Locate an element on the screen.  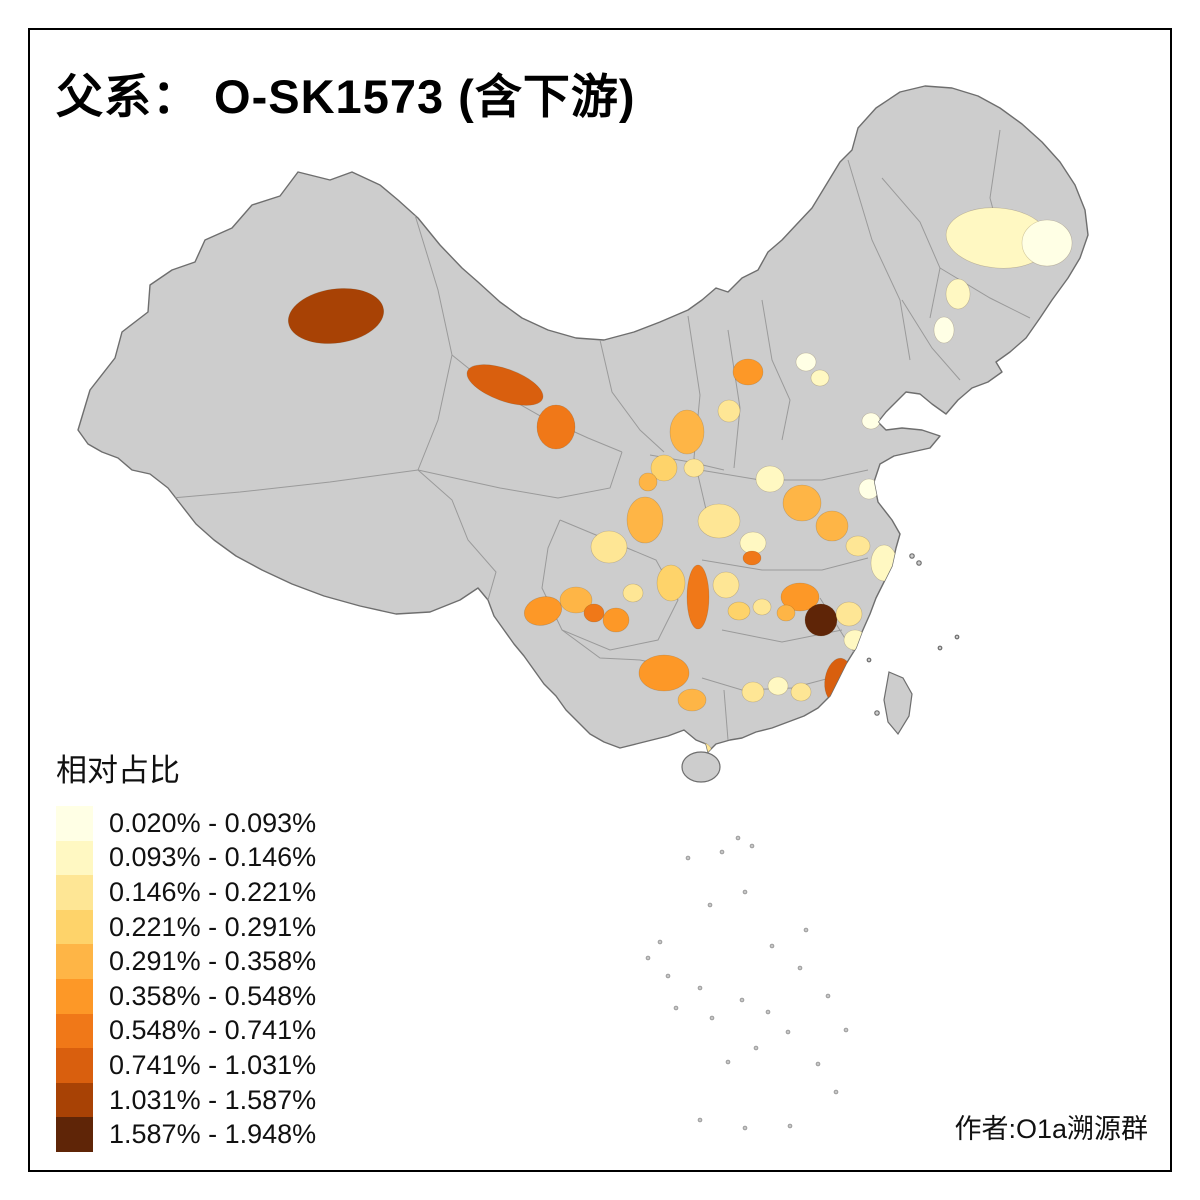
legend-row: 0.291% - 0.358% is located at coordinates (186, 961).